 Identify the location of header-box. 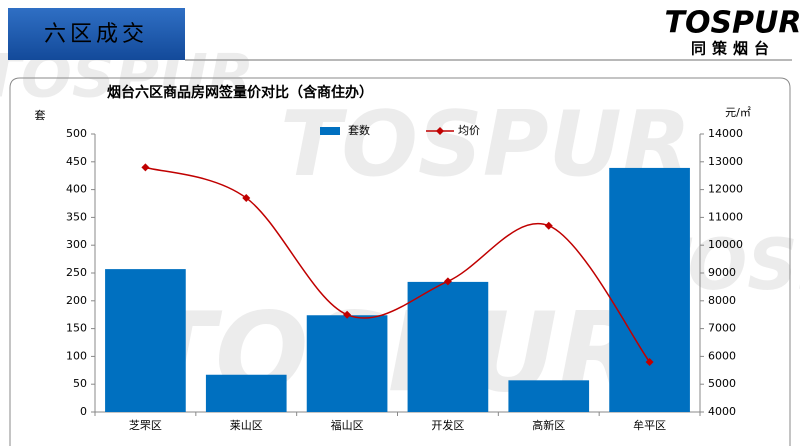
(96, 34).